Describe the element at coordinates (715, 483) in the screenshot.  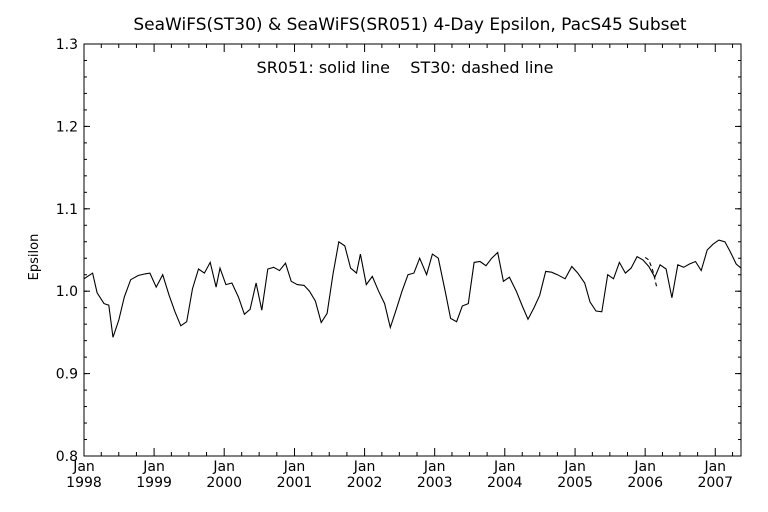
I see `x-tick-year-label: 2007` at that location.